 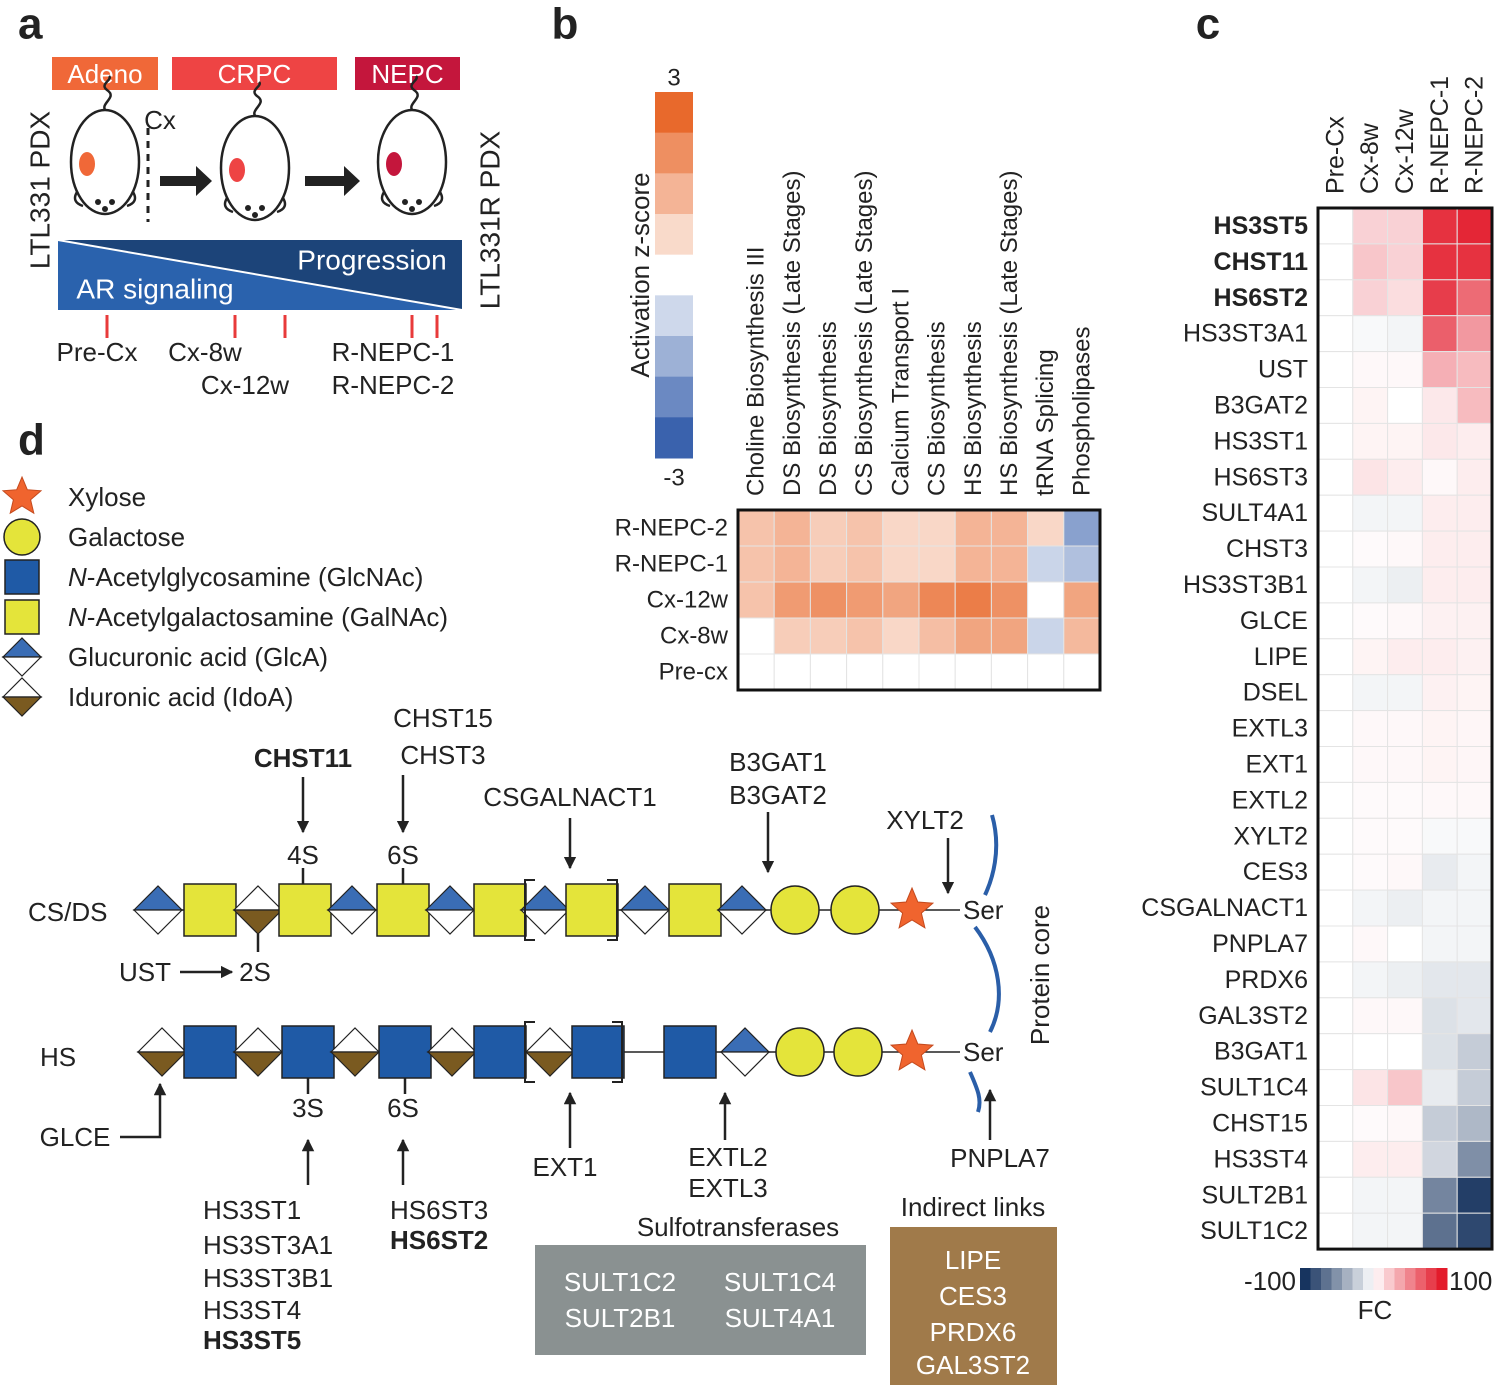 I want to click on tumor, so click(x=87, y=164).